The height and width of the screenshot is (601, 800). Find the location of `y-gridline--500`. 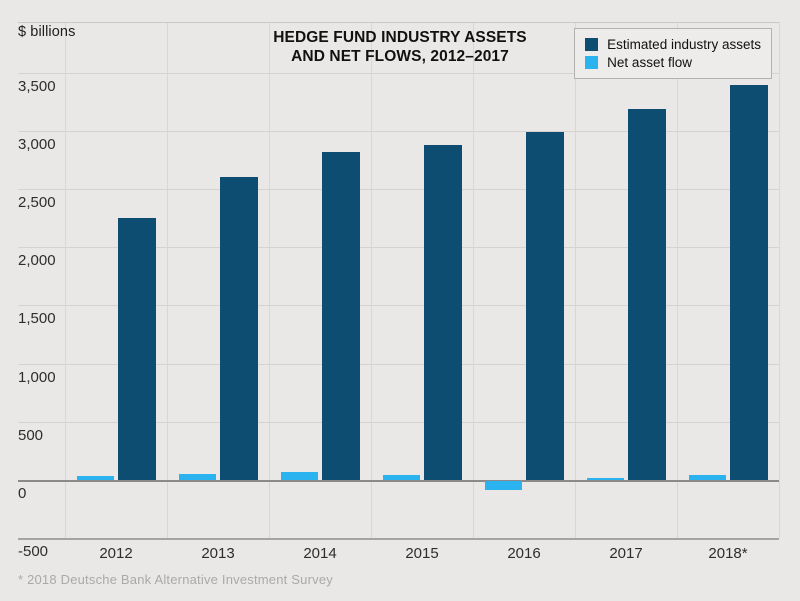

y-gridline--500 is located at coordinates (398, 539).